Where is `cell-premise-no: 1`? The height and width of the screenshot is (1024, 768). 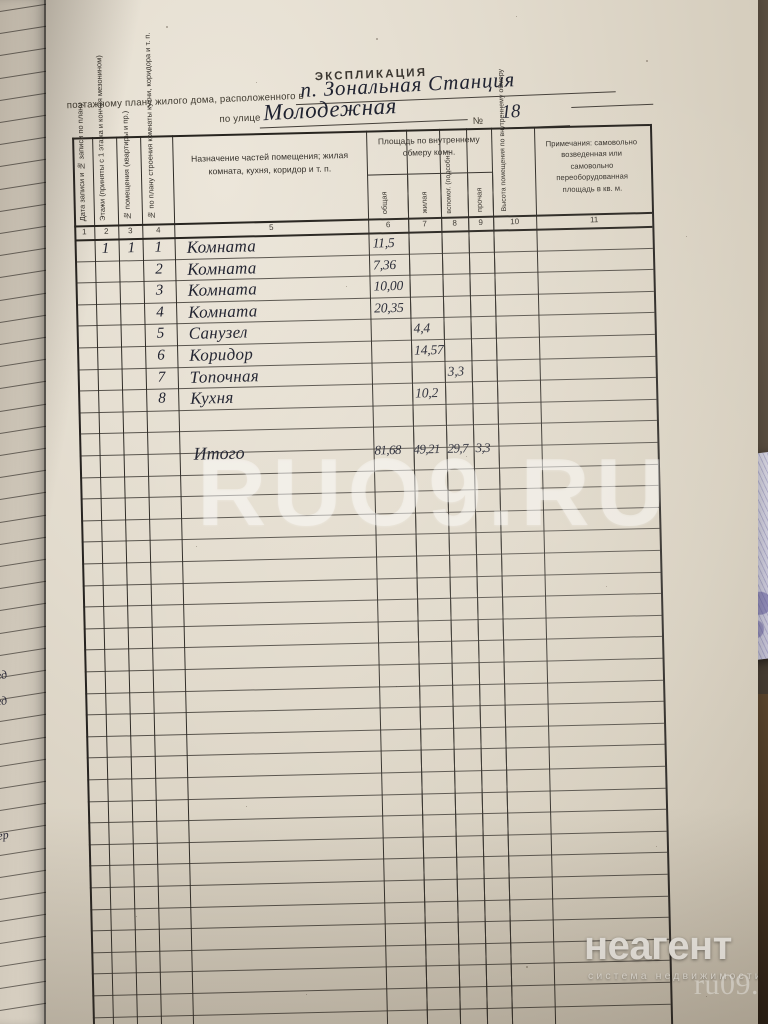
cell-premise-no: 1 is located at coordinates (131, 248).